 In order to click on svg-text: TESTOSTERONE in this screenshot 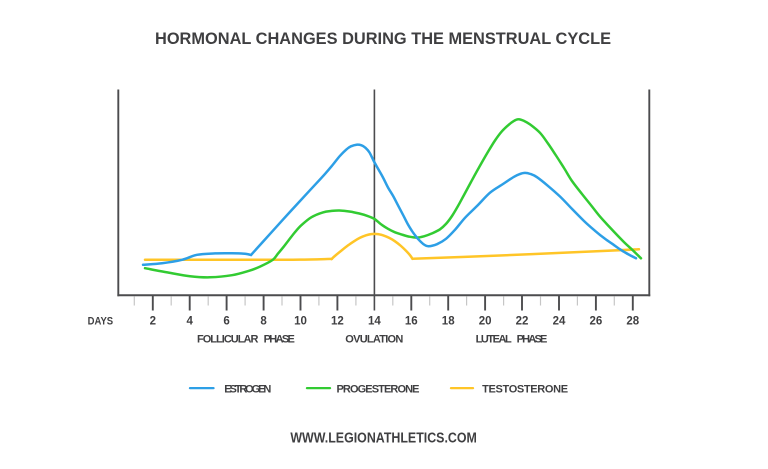, I will do `click(525, 389)`.